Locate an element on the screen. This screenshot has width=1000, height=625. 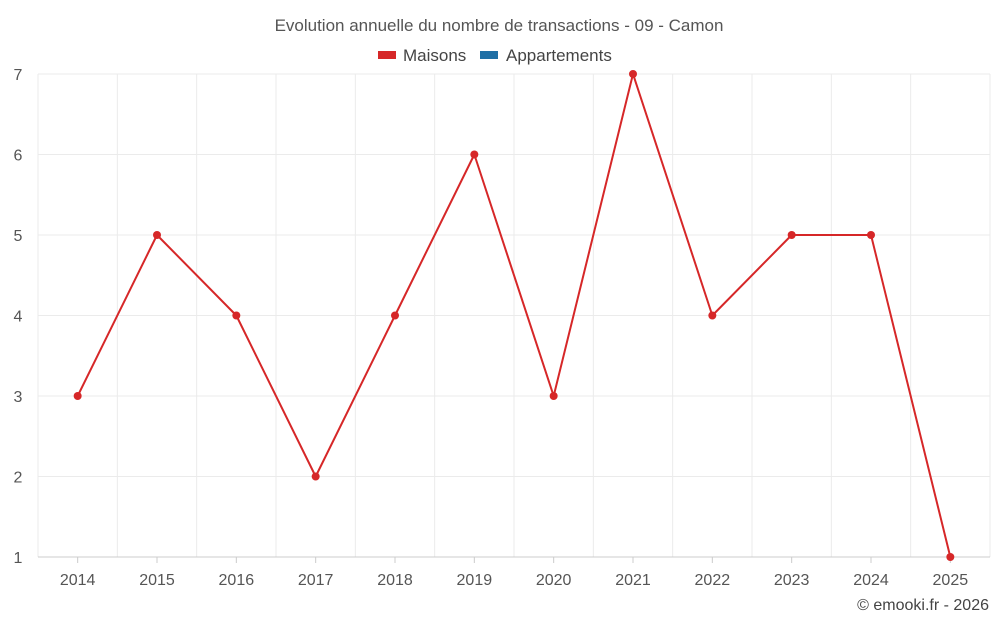
y-tick-label: 3 is located at coordinates (18, 397).